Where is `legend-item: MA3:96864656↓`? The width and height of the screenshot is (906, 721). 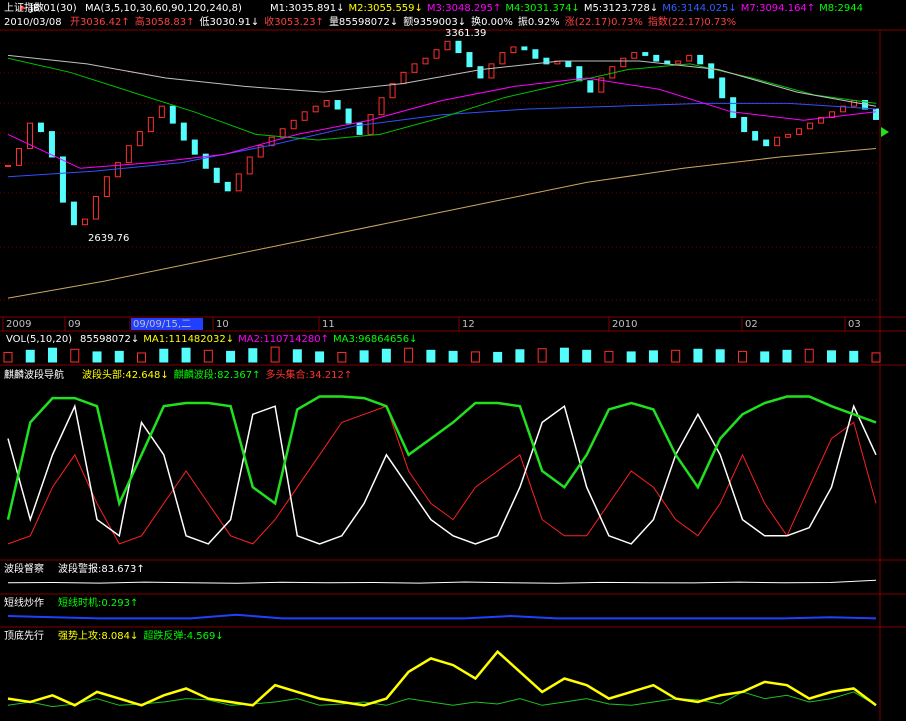 legend-item: MA3:96864656↓ is located at coordinates (375, 339).